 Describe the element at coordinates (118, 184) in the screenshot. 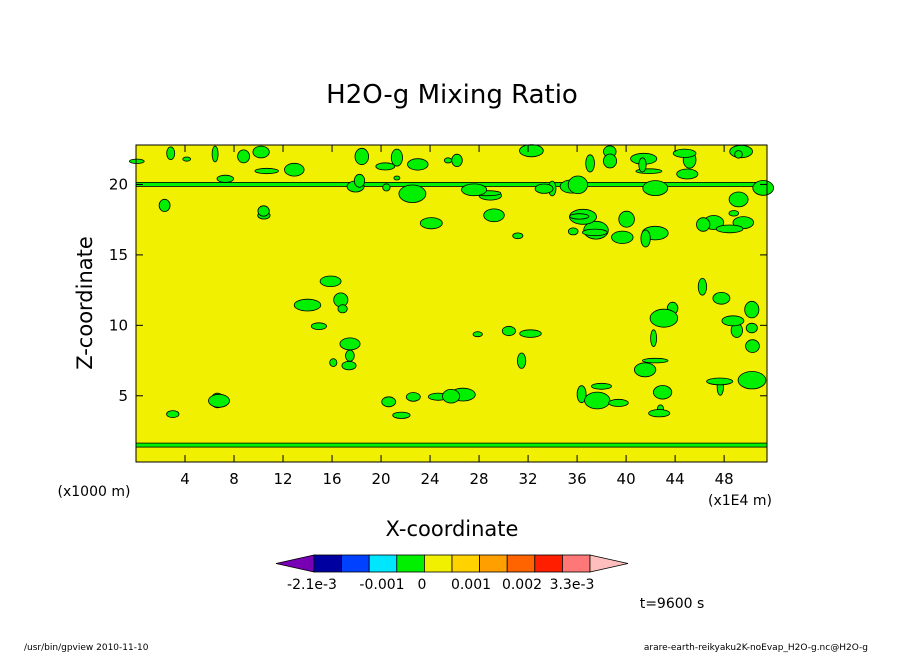

I see `y-tick-label-3: 20` at that location.